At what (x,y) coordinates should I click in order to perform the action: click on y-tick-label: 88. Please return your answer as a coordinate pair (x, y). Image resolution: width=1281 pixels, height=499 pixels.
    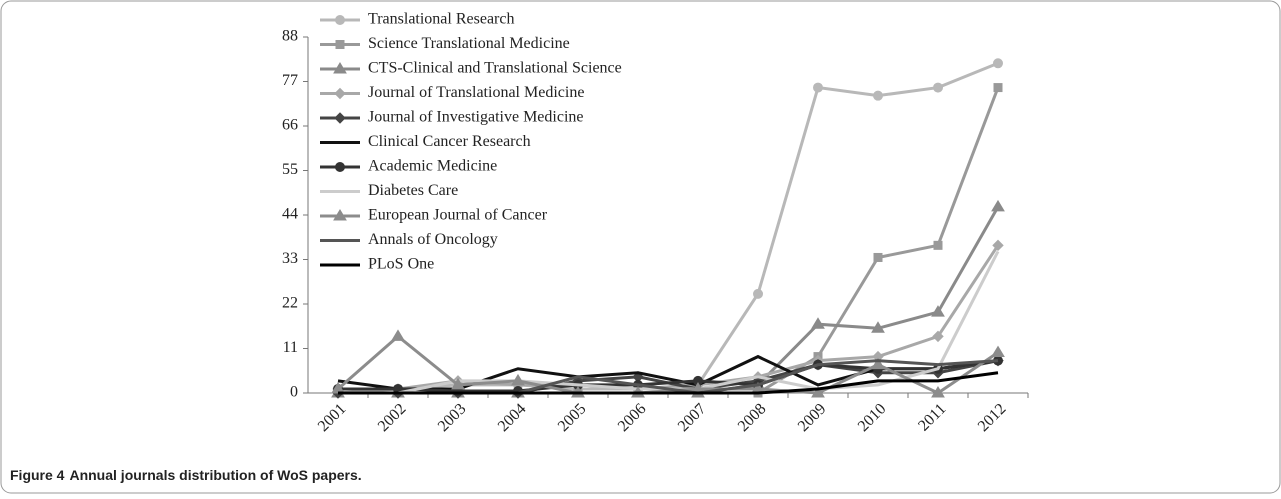
    Looking at the image, I should click on (290, 36).